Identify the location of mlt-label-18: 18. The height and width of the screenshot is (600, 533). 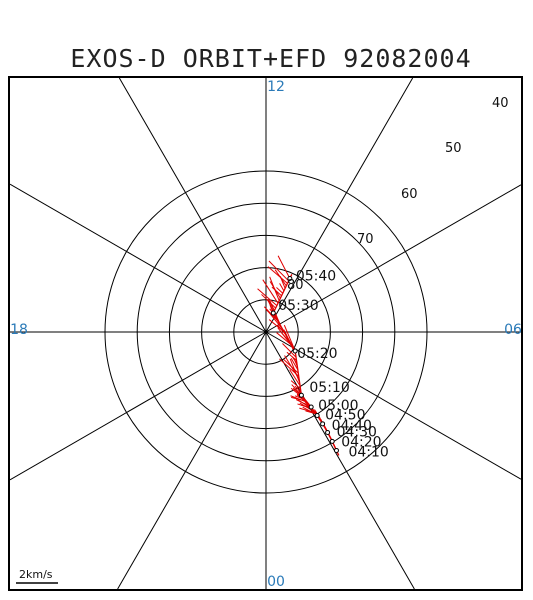
(19, 330).